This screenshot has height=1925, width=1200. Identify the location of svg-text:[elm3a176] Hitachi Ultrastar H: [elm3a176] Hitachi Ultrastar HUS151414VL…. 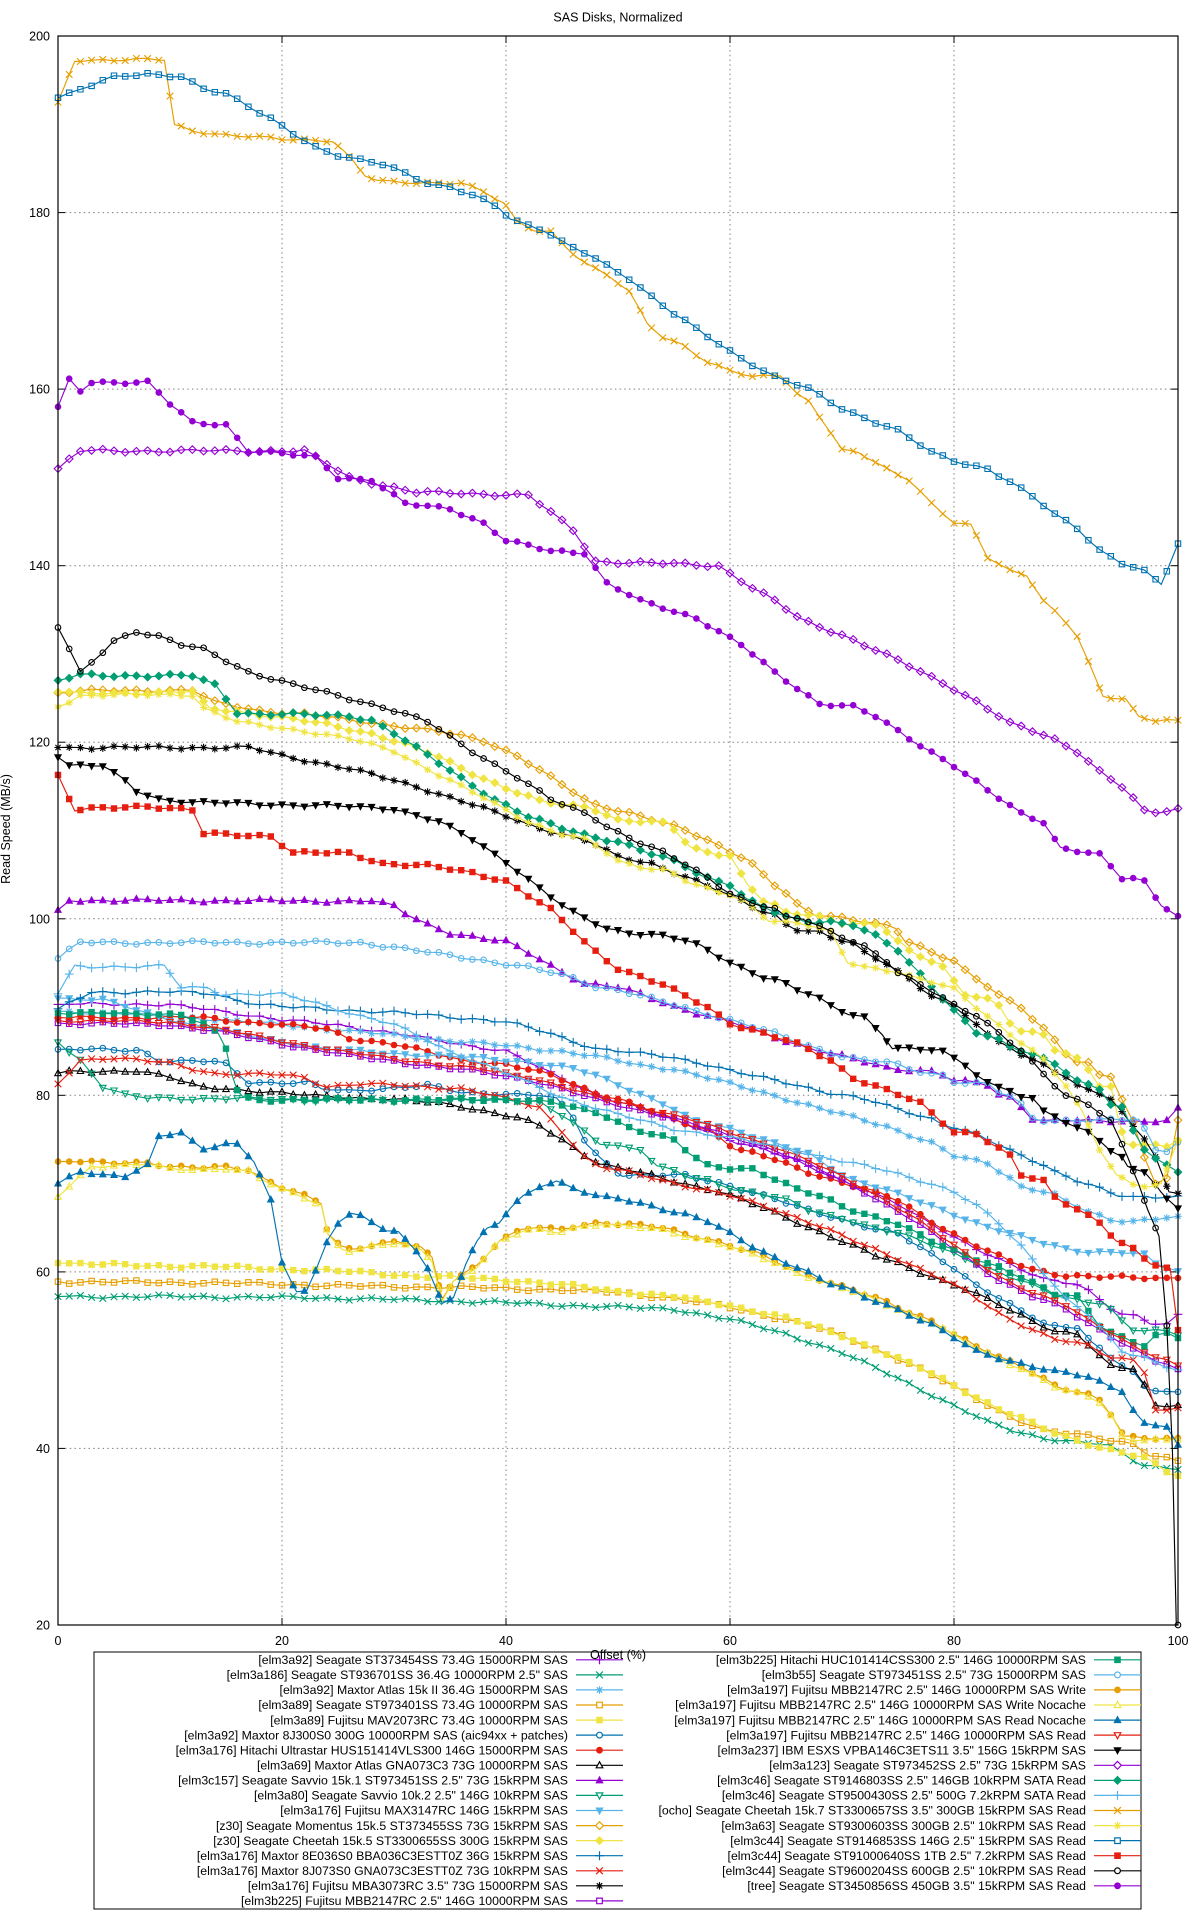
(372, 1750).